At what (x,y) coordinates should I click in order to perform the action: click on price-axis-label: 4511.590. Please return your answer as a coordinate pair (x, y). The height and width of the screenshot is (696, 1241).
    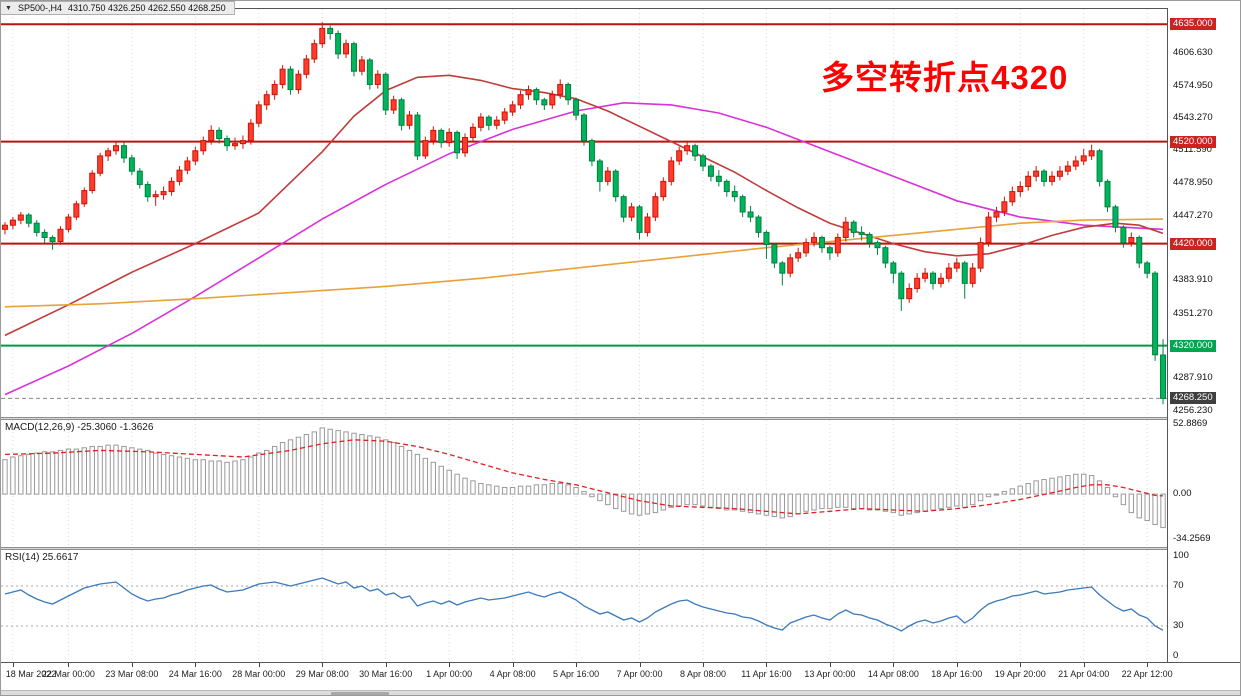
    Looking at the image, I should click on (1192, 150).